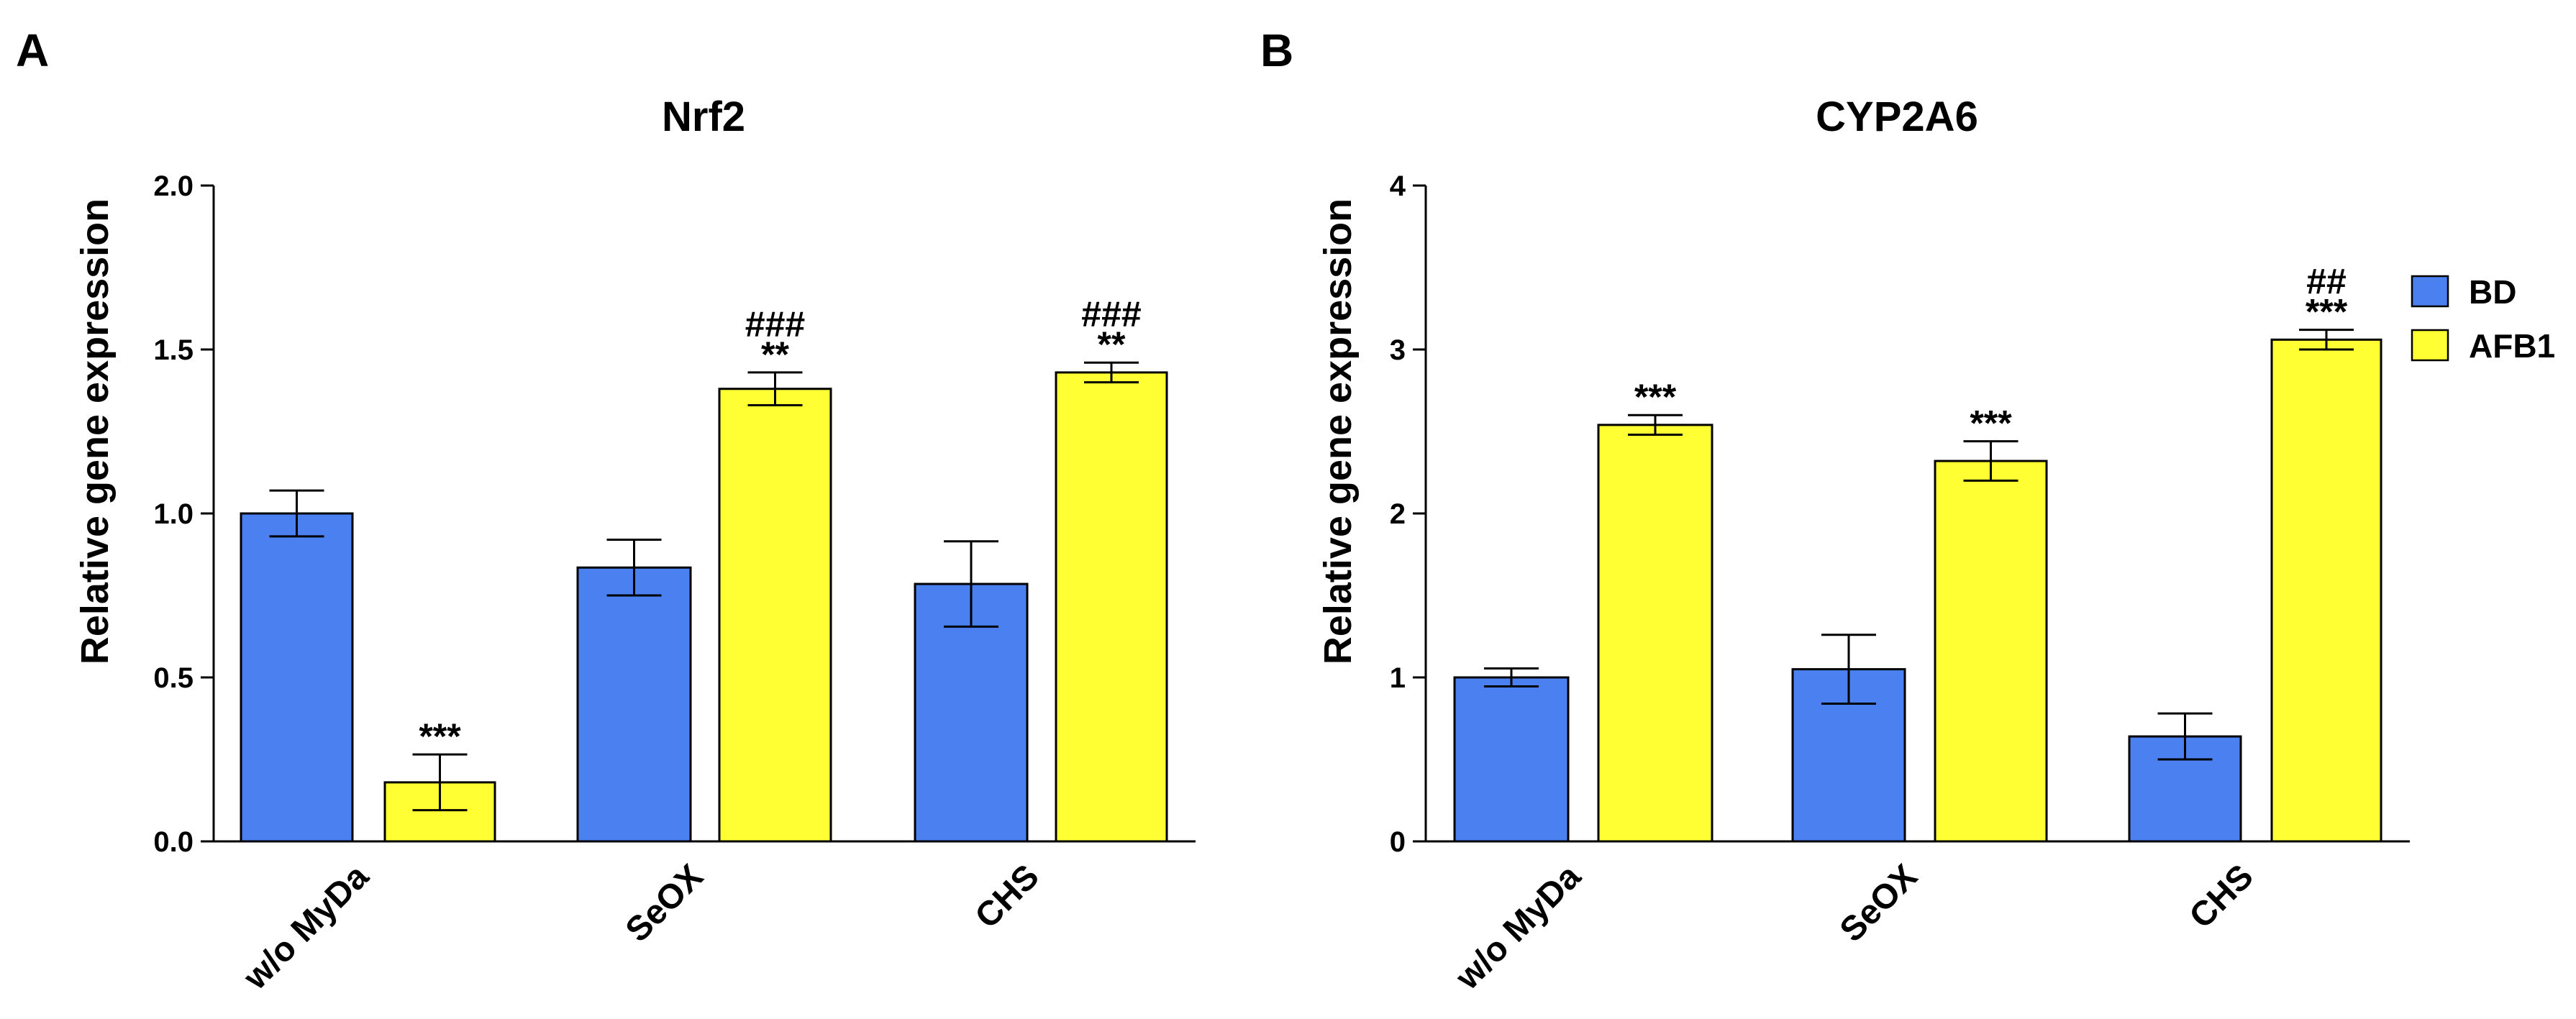 This screenshot has width=2576, height=1019. Describe the element at coordinates (2430, 345) in the screenshot. I see `legend-swatch-afb1` at that location.